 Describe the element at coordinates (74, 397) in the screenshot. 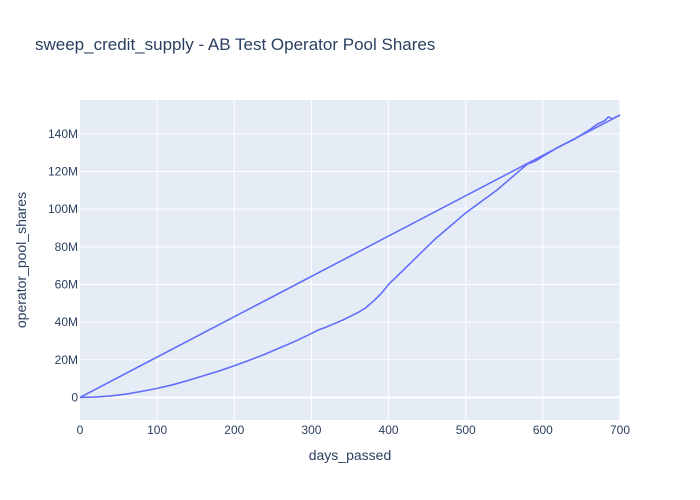

I see `y-tick-label: 0` at that location.